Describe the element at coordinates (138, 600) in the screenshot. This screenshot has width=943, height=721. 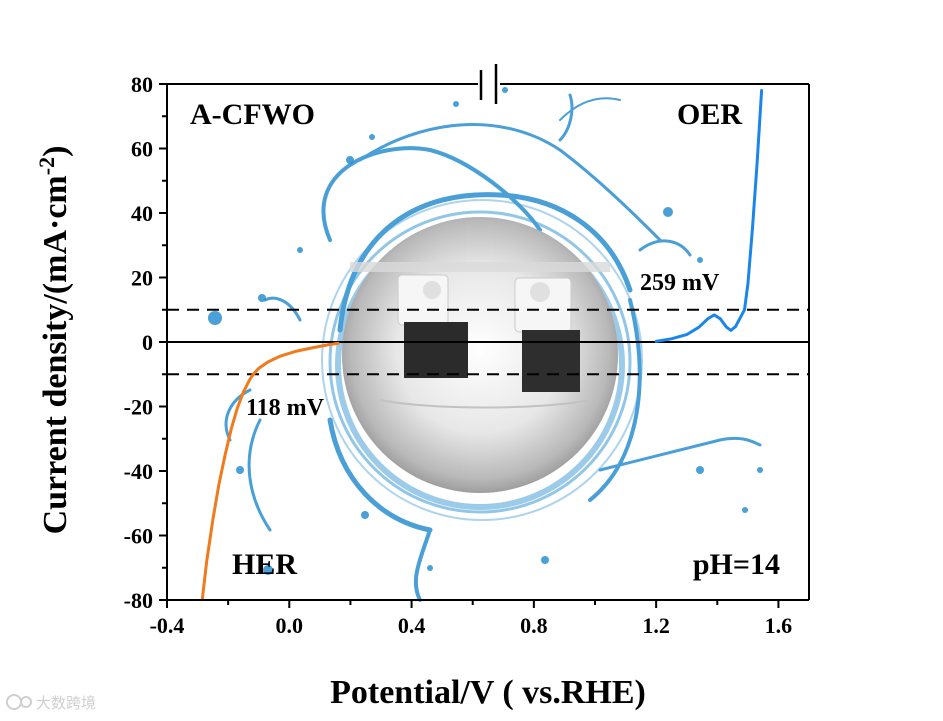
I see `y-tick-label: -80` at that location.